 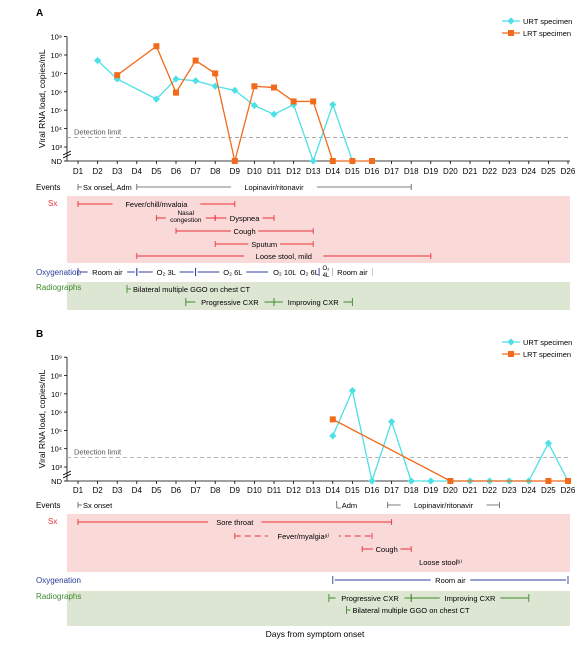 I want to click on day-label: D2, so click(x=97, y=490).